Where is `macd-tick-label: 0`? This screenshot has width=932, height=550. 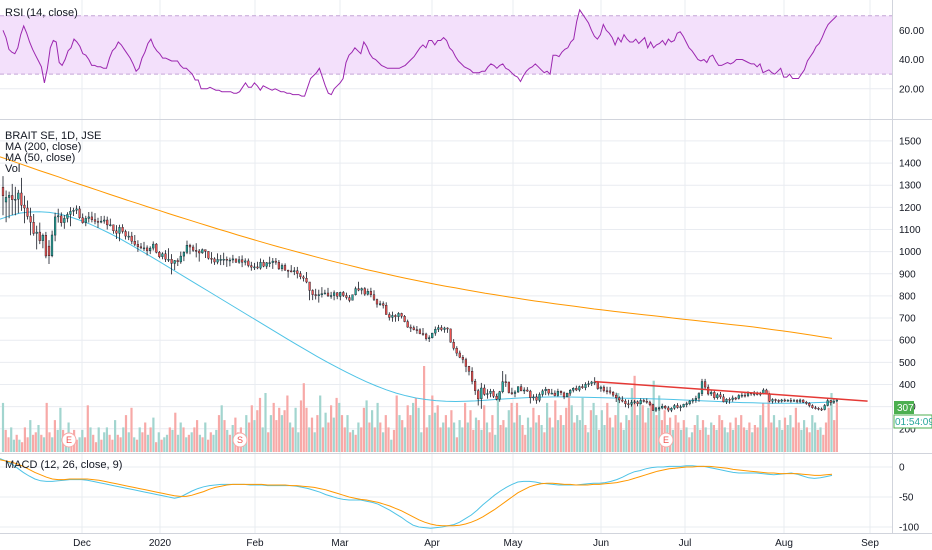 macd-tick-label: 0 is located at coordinates (902, 468).